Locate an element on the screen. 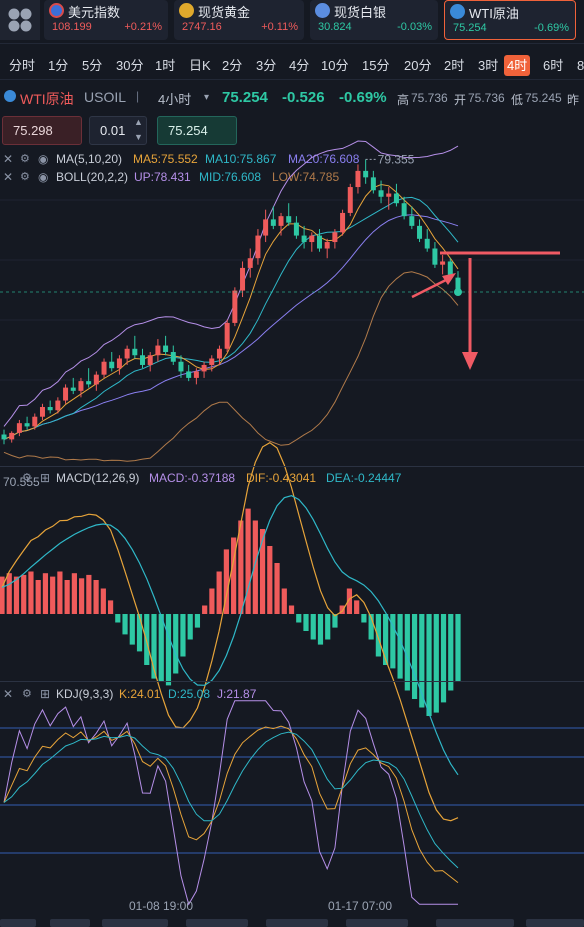  ma5-value: MA5:75.552 is located at coordinates (165, 159).